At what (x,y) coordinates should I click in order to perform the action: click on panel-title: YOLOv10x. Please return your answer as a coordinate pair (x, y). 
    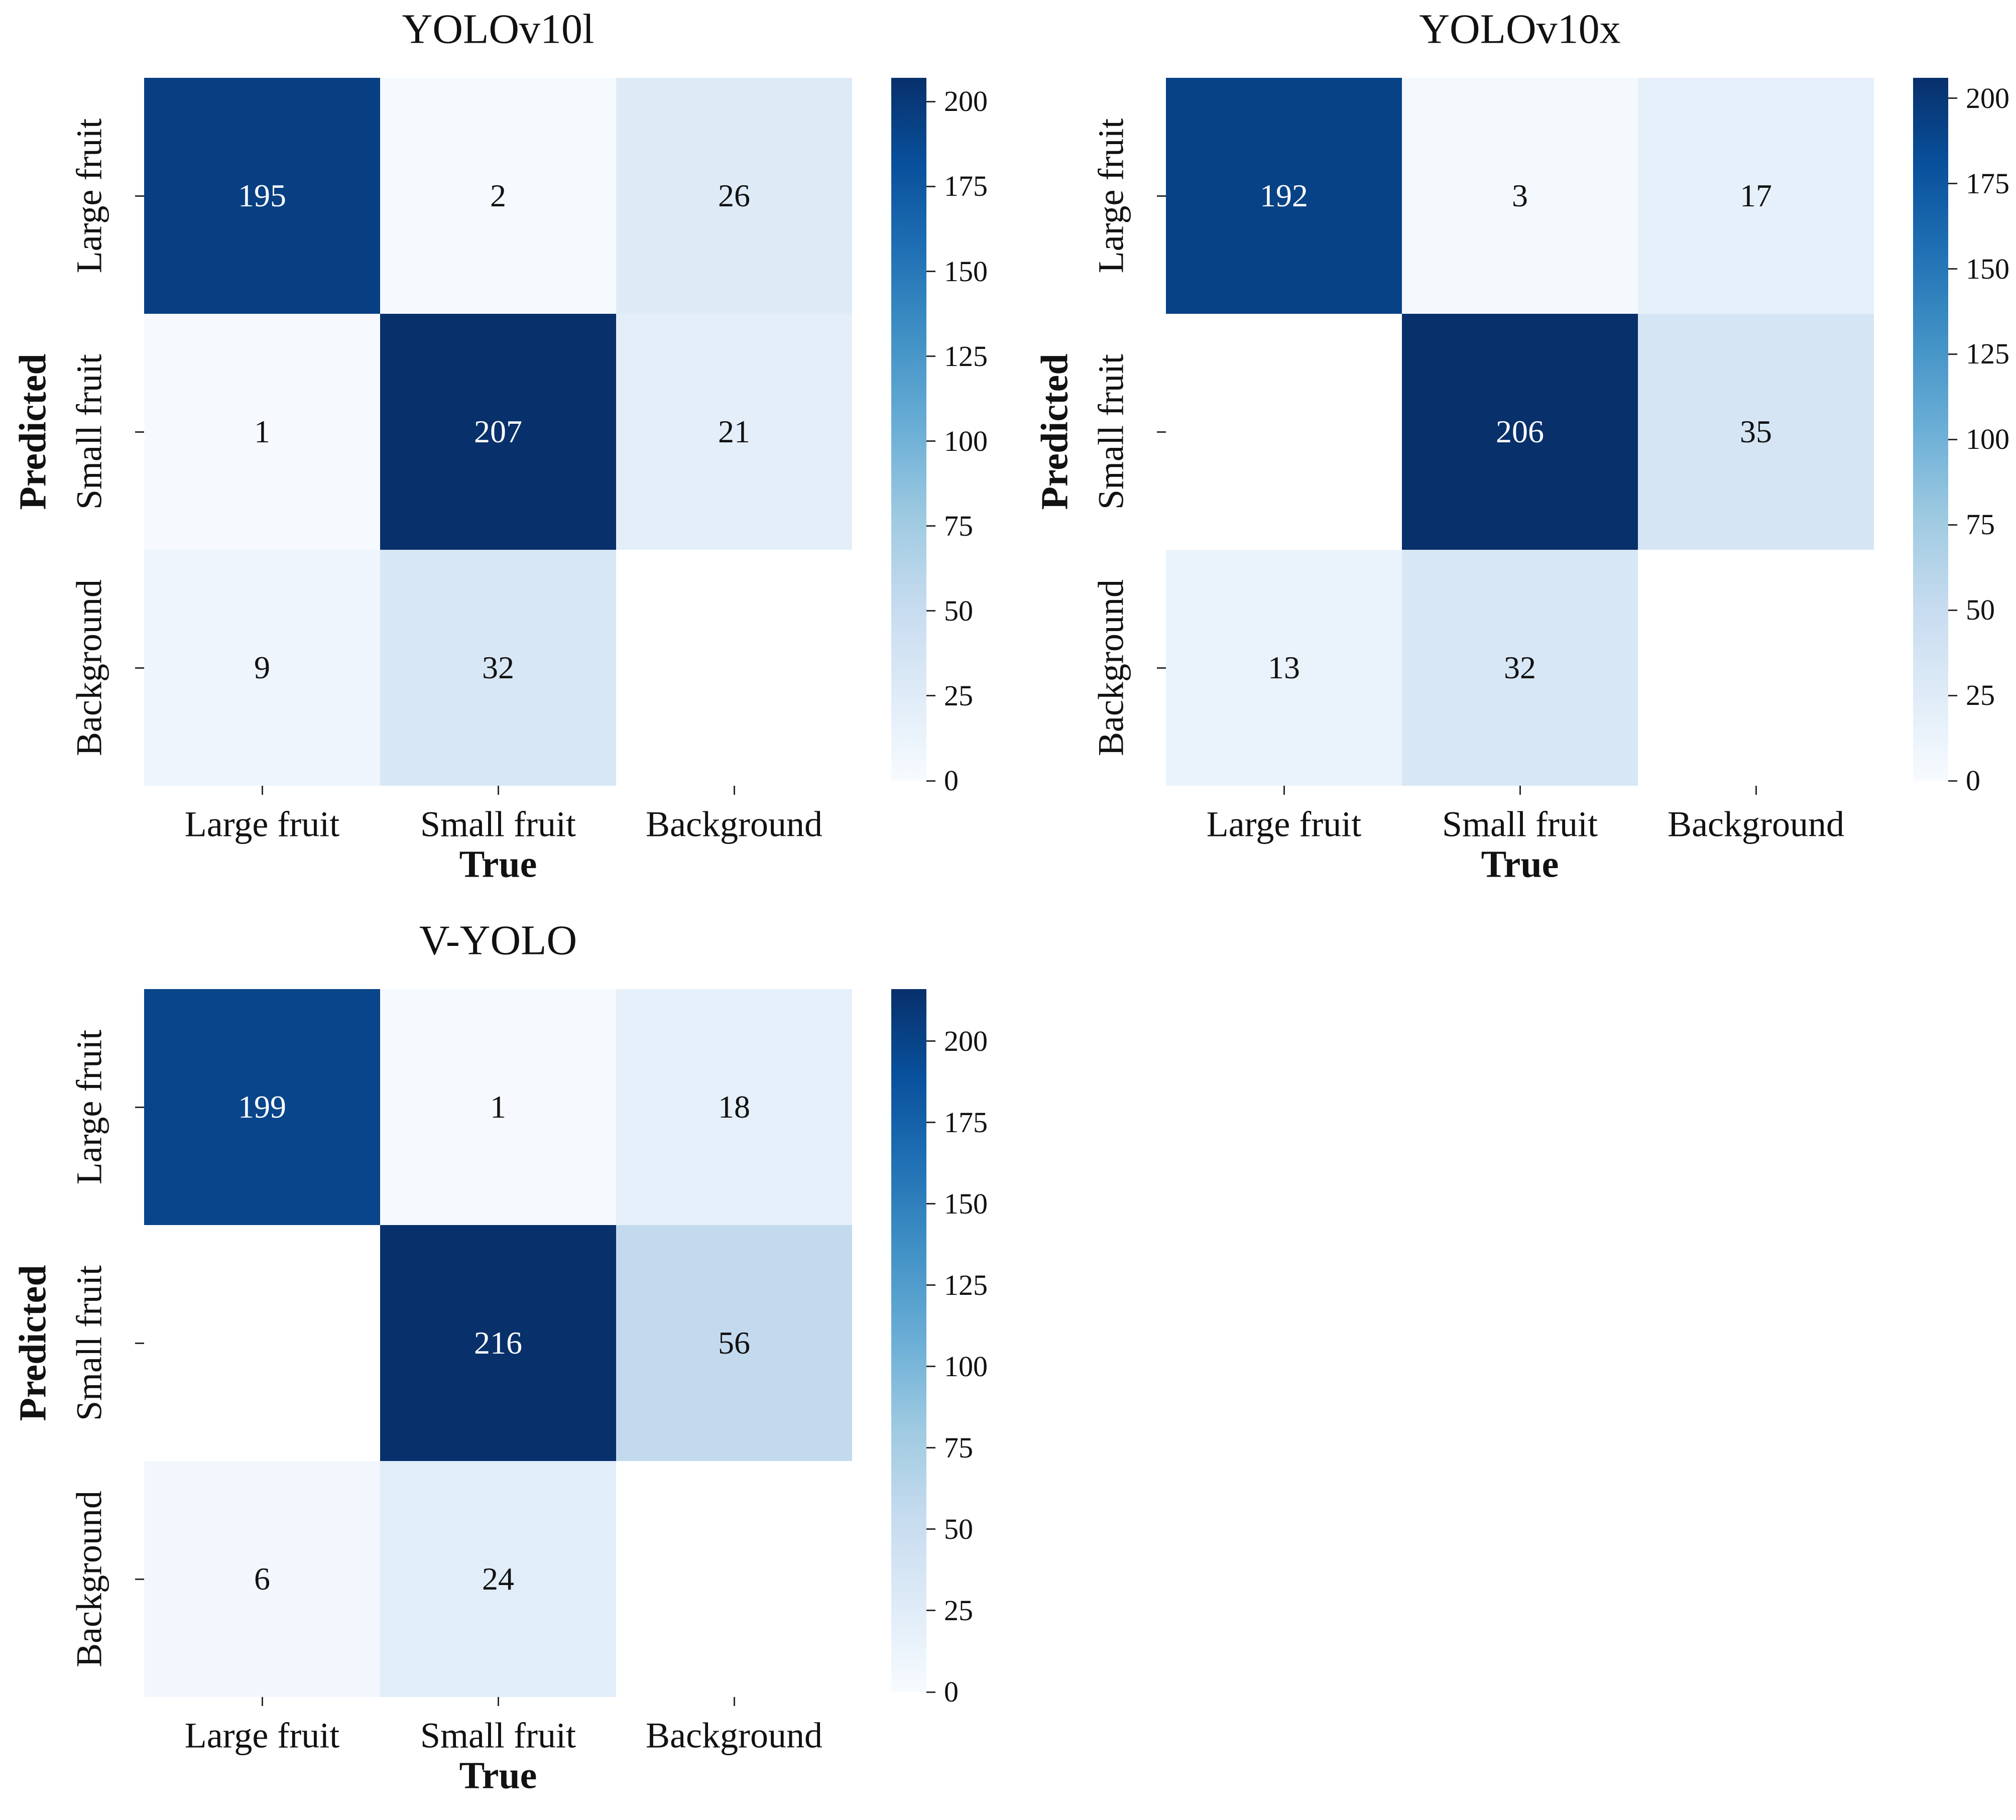
    Looking at the image, I should click on (1520, 29).